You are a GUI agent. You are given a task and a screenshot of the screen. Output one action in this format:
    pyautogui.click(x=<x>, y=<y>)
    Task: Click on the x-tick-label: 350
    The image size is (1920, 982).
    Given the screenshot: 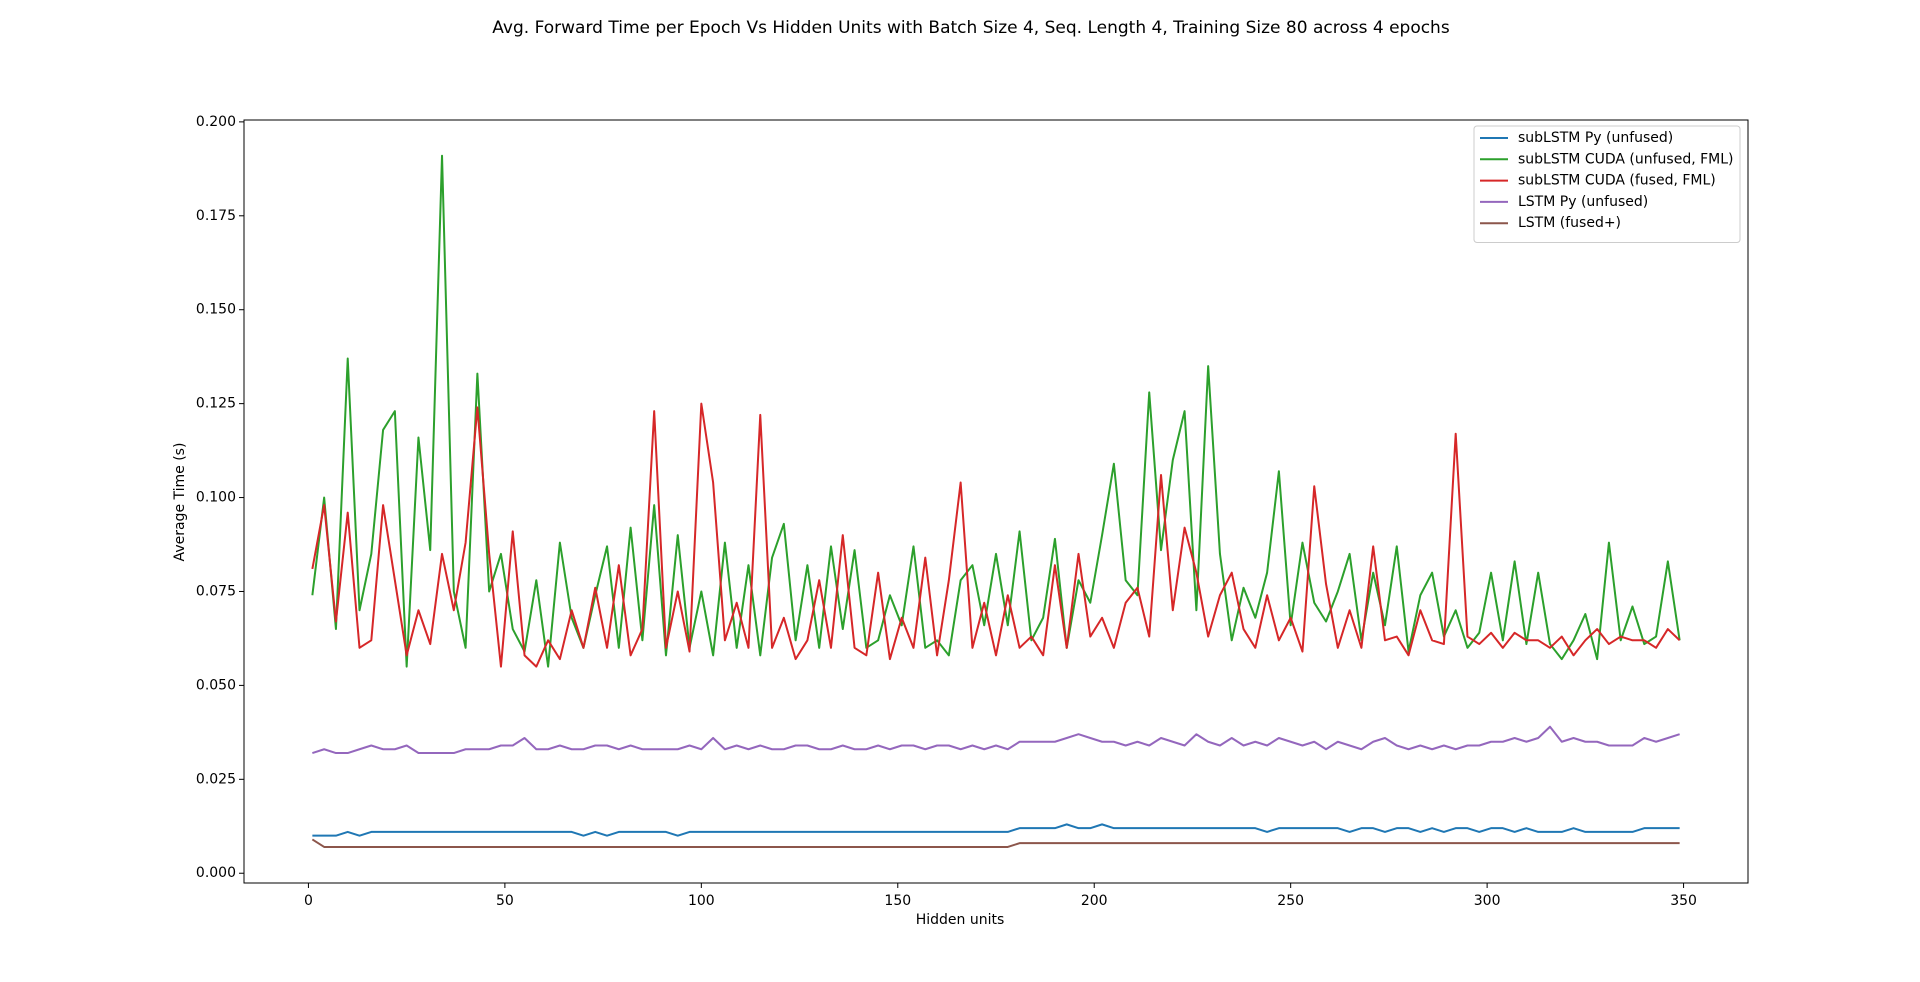 What is the action you would take?
    pyautogui.click(x=1683, y=901)
    